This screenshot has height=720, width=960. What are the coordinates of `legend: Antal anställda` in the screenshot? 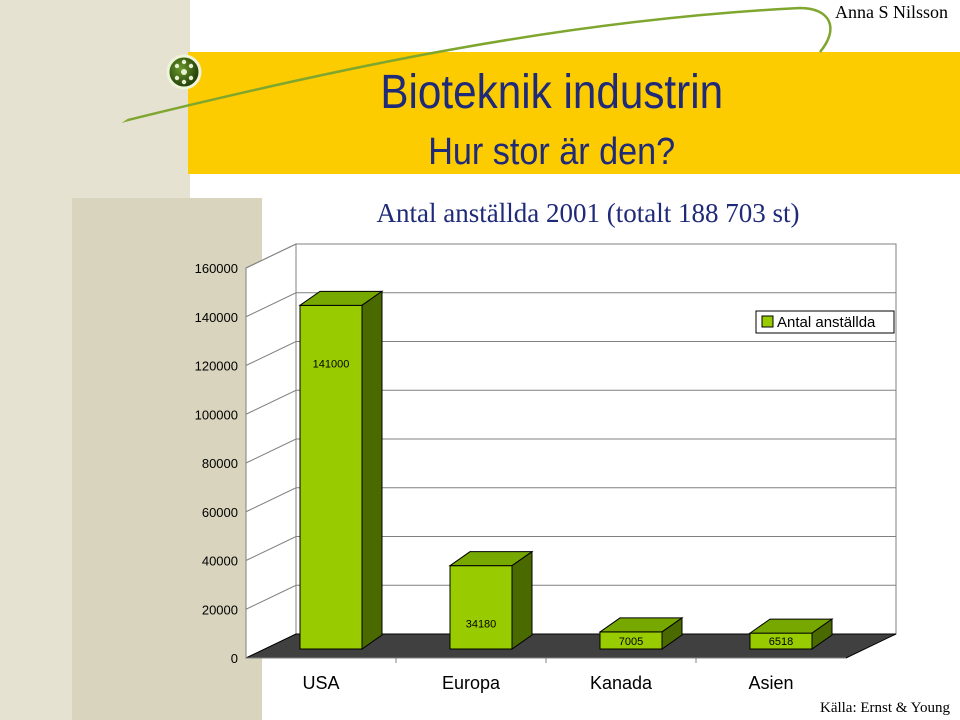 It's located at (825, 322).